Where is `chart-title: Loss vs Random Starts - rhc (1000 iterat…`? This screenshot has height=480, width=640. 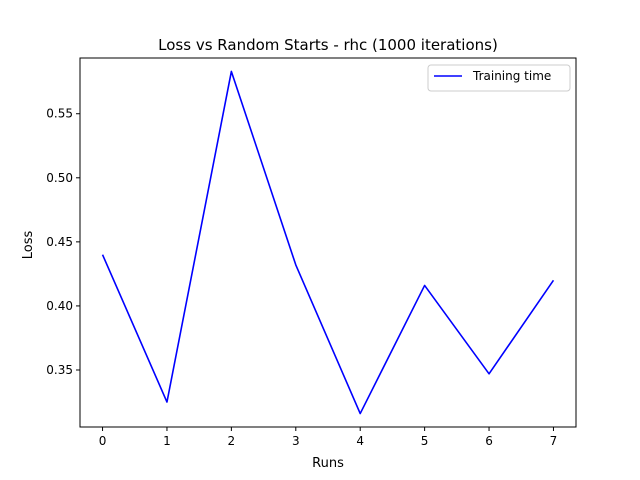
chart-title: Loss vs Random Starts - rhc (1000 iterat… is located at coordinates (328, 45).